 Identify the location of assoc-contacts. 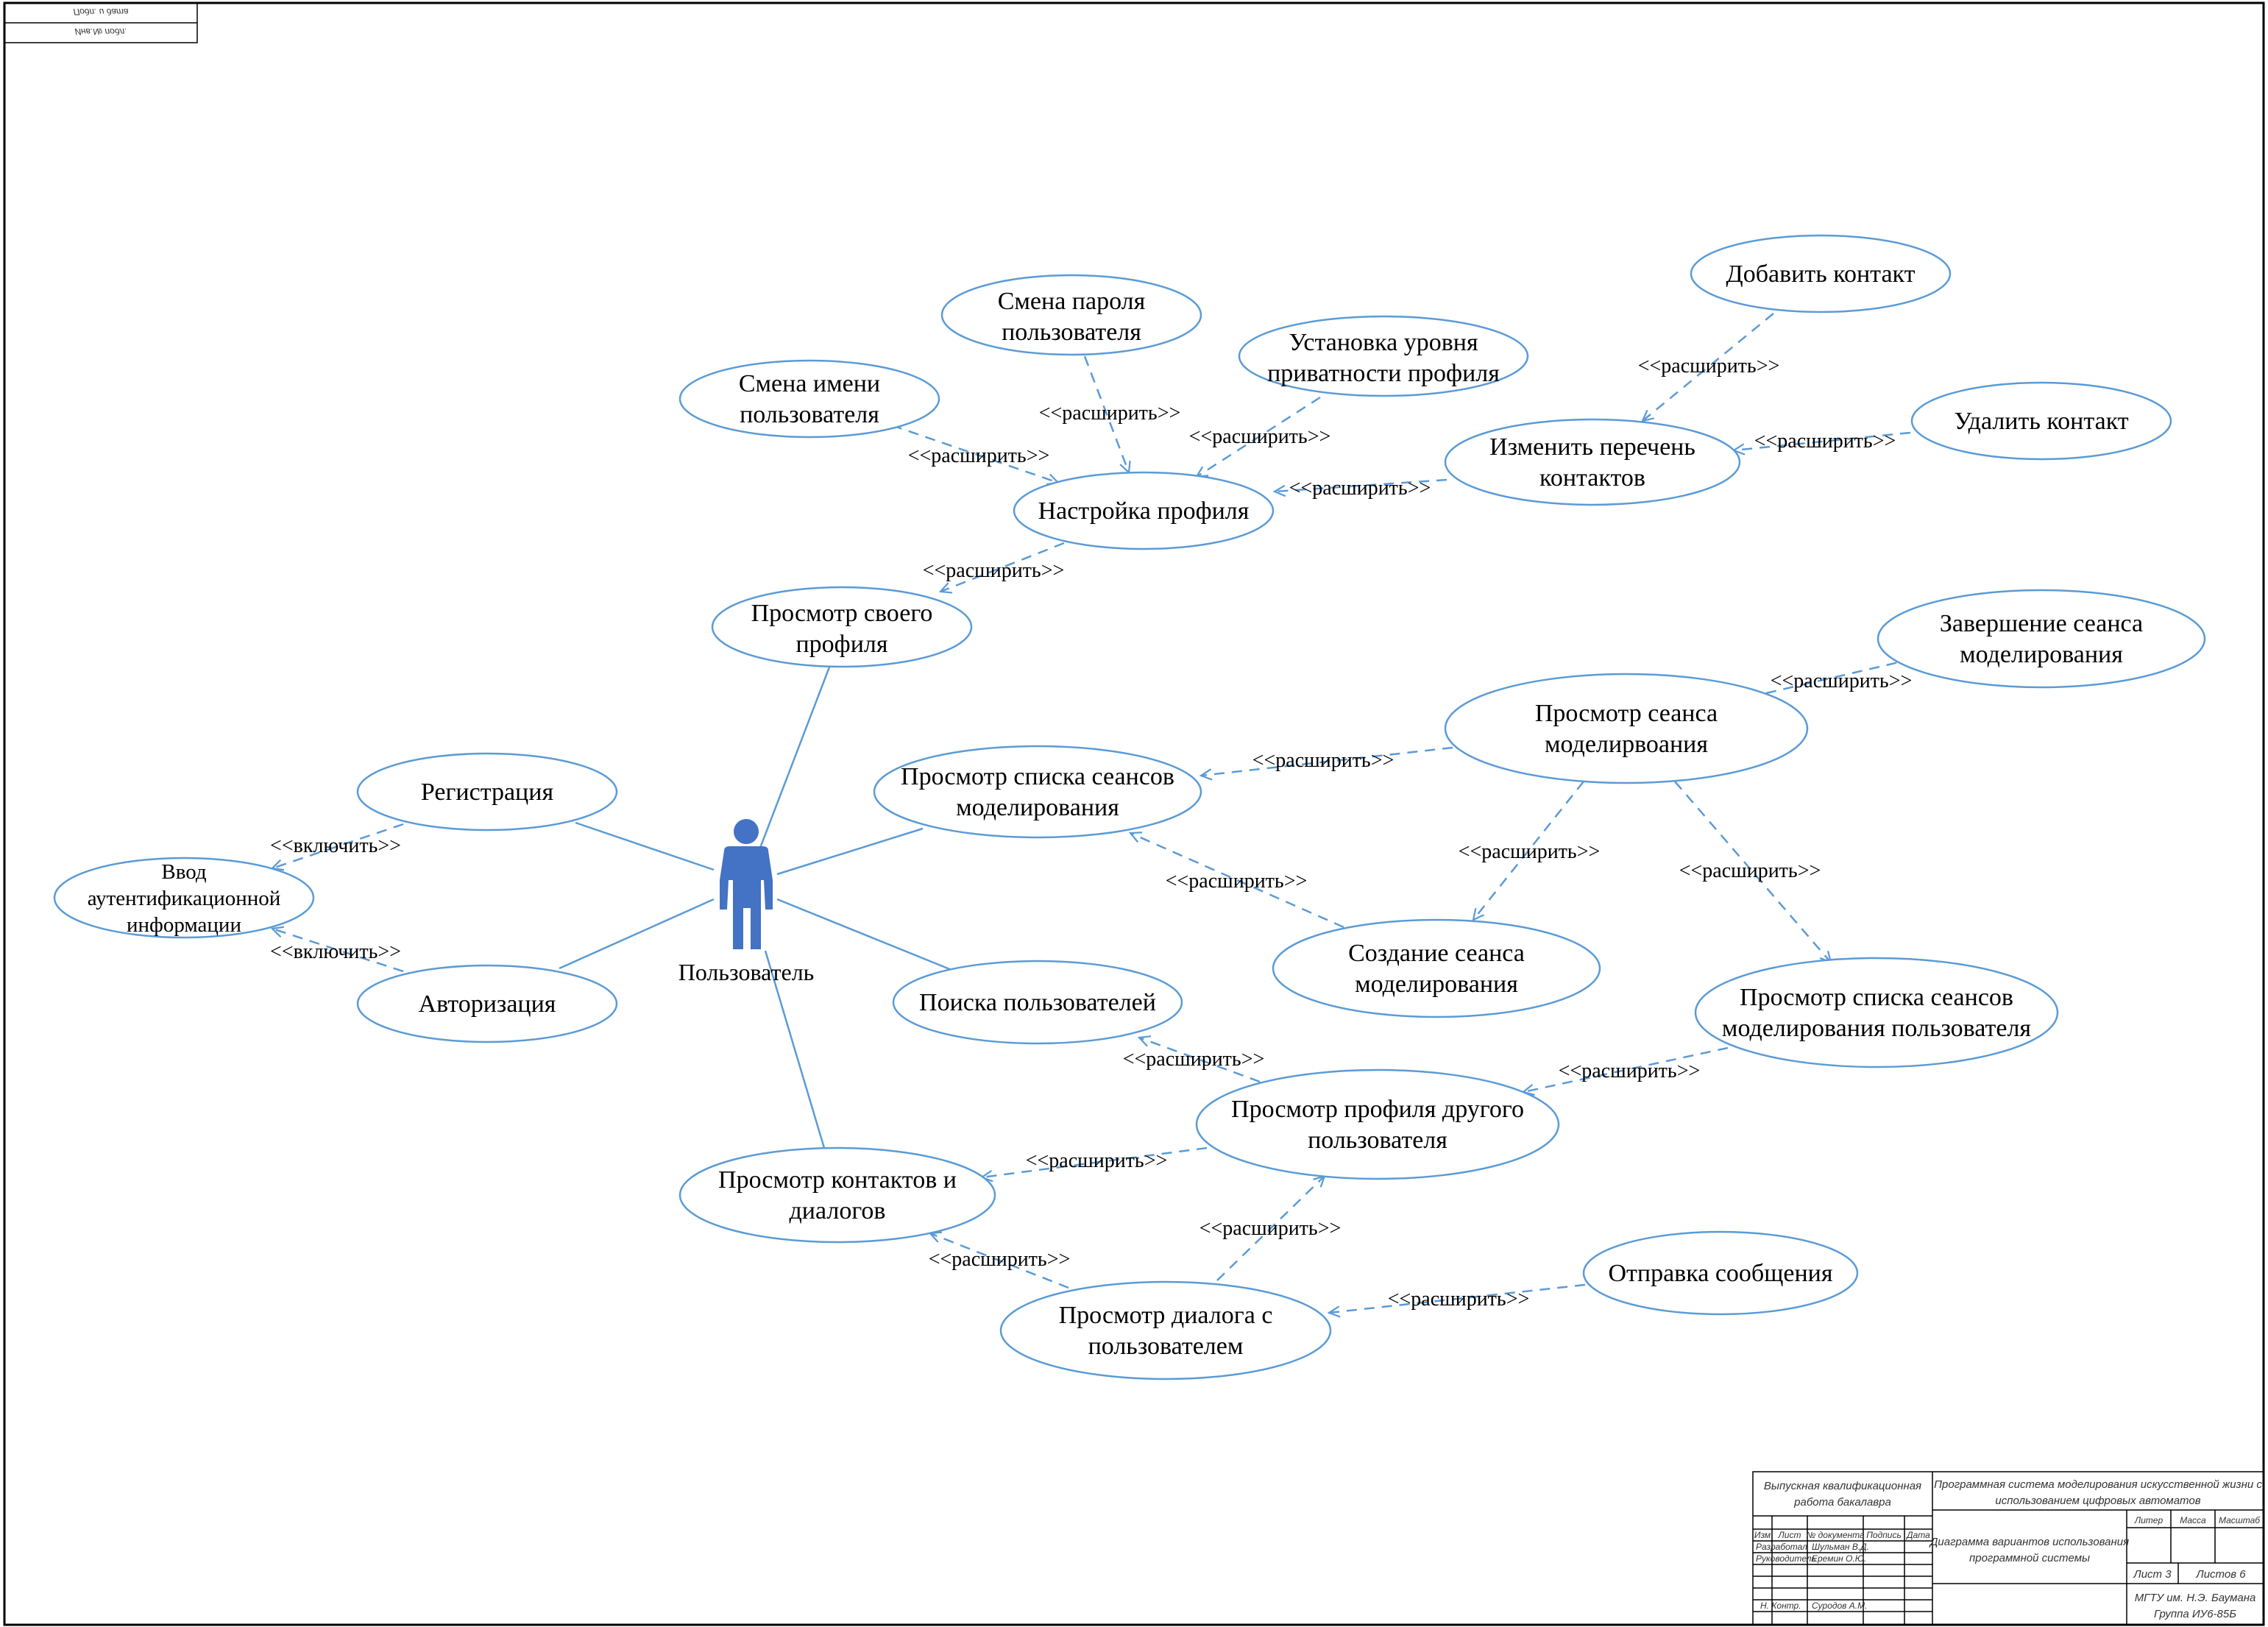
(795, 1049).